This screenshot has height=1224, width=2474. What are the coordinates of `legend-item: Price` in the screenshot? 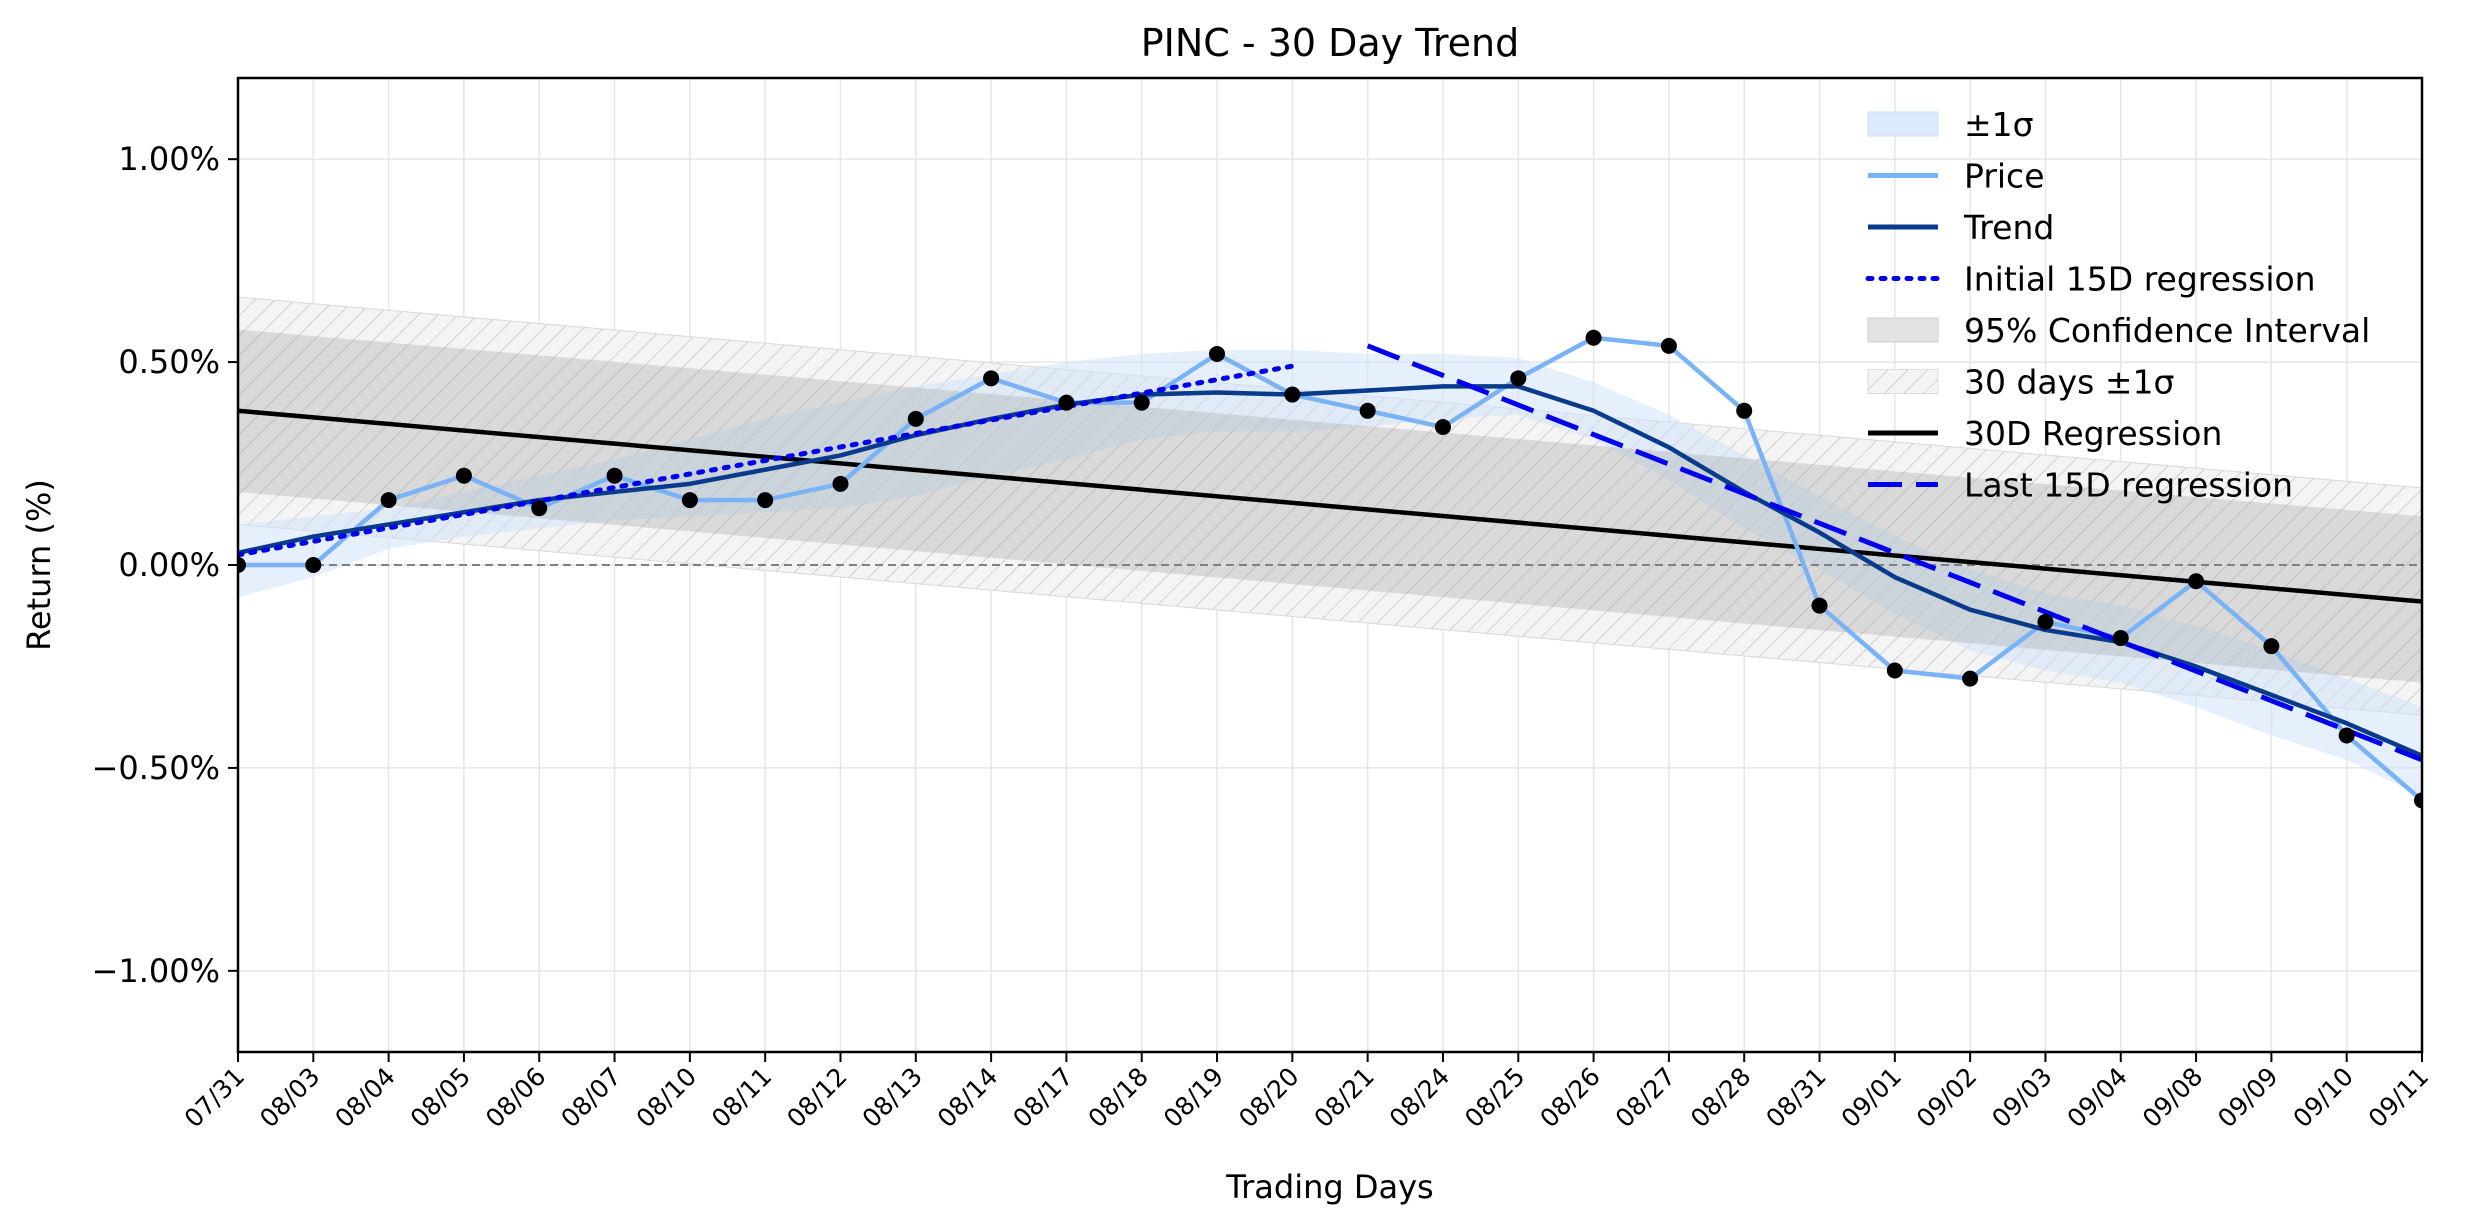 It's located at (1956, 176).